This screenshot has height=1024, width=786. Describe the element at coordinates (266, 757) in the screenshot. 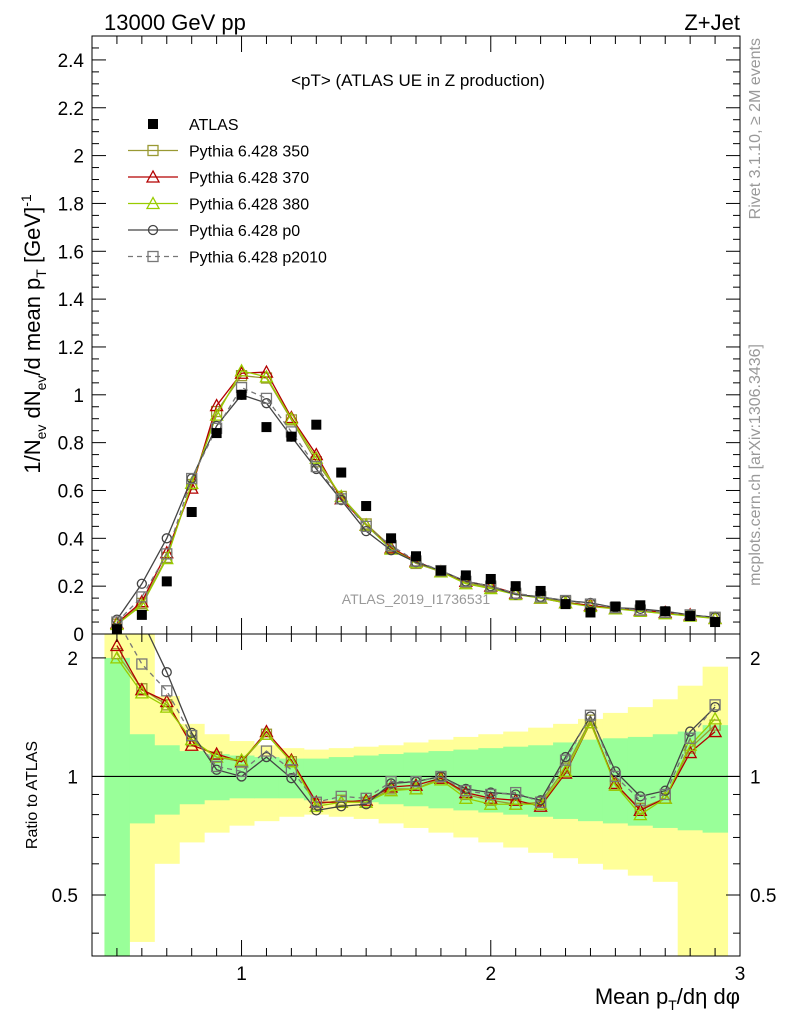

I see `ratio-series-pythia-6-428-p0-point` at that location.